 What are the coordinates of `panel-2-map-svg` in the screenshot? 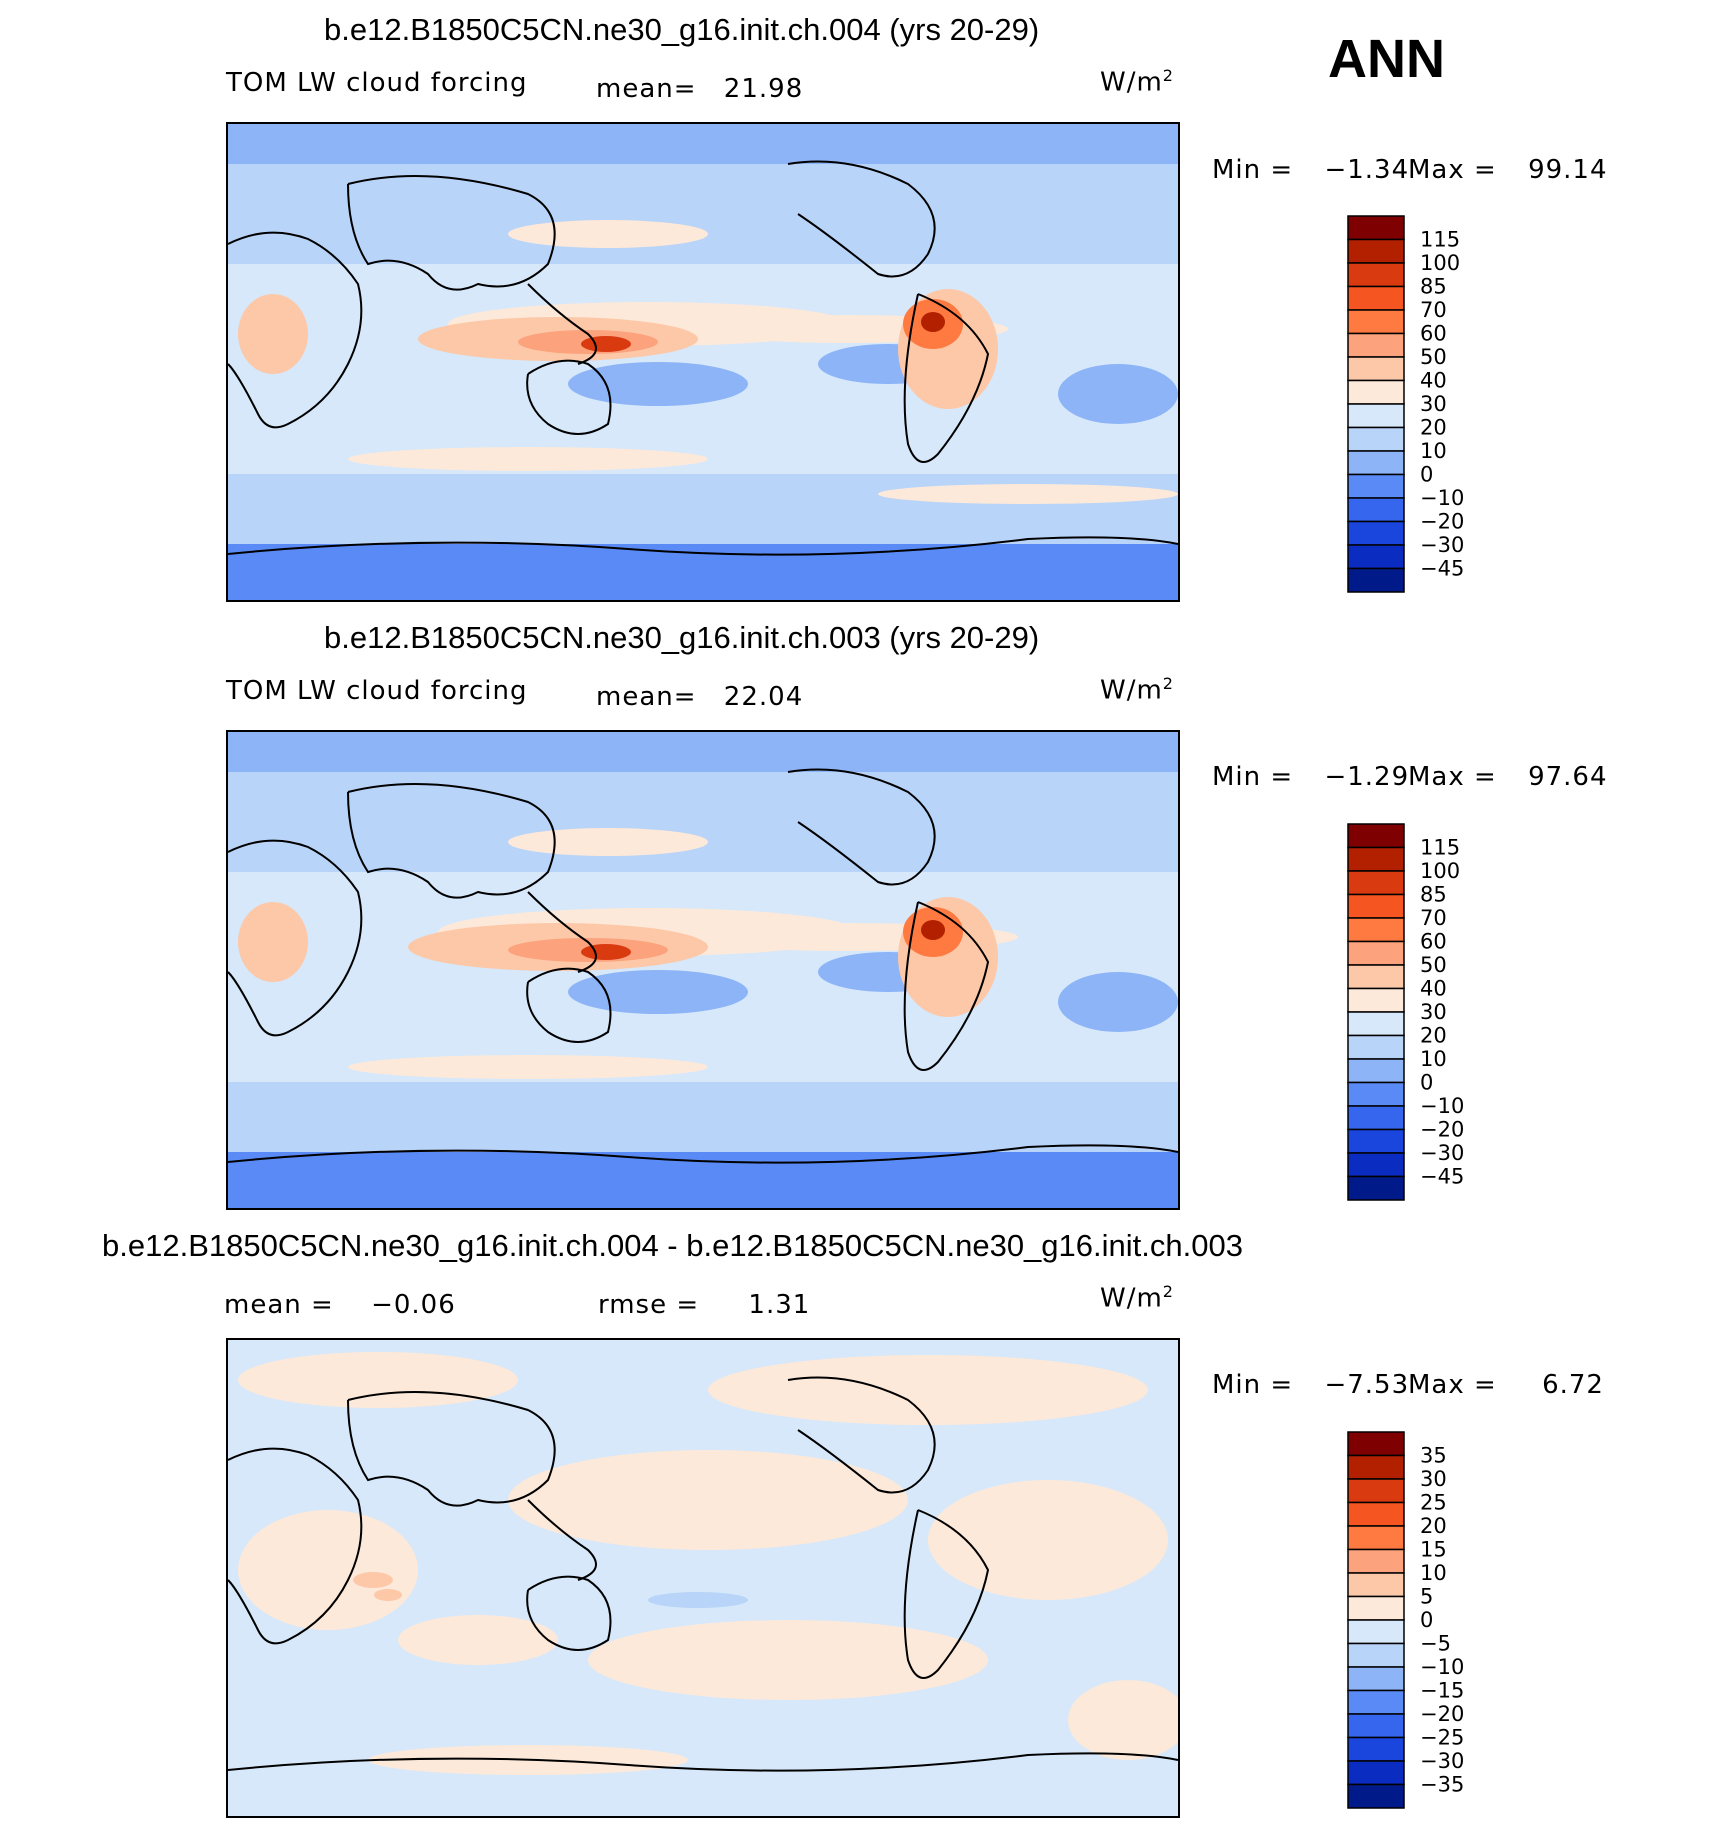 It's located at (703, 970).